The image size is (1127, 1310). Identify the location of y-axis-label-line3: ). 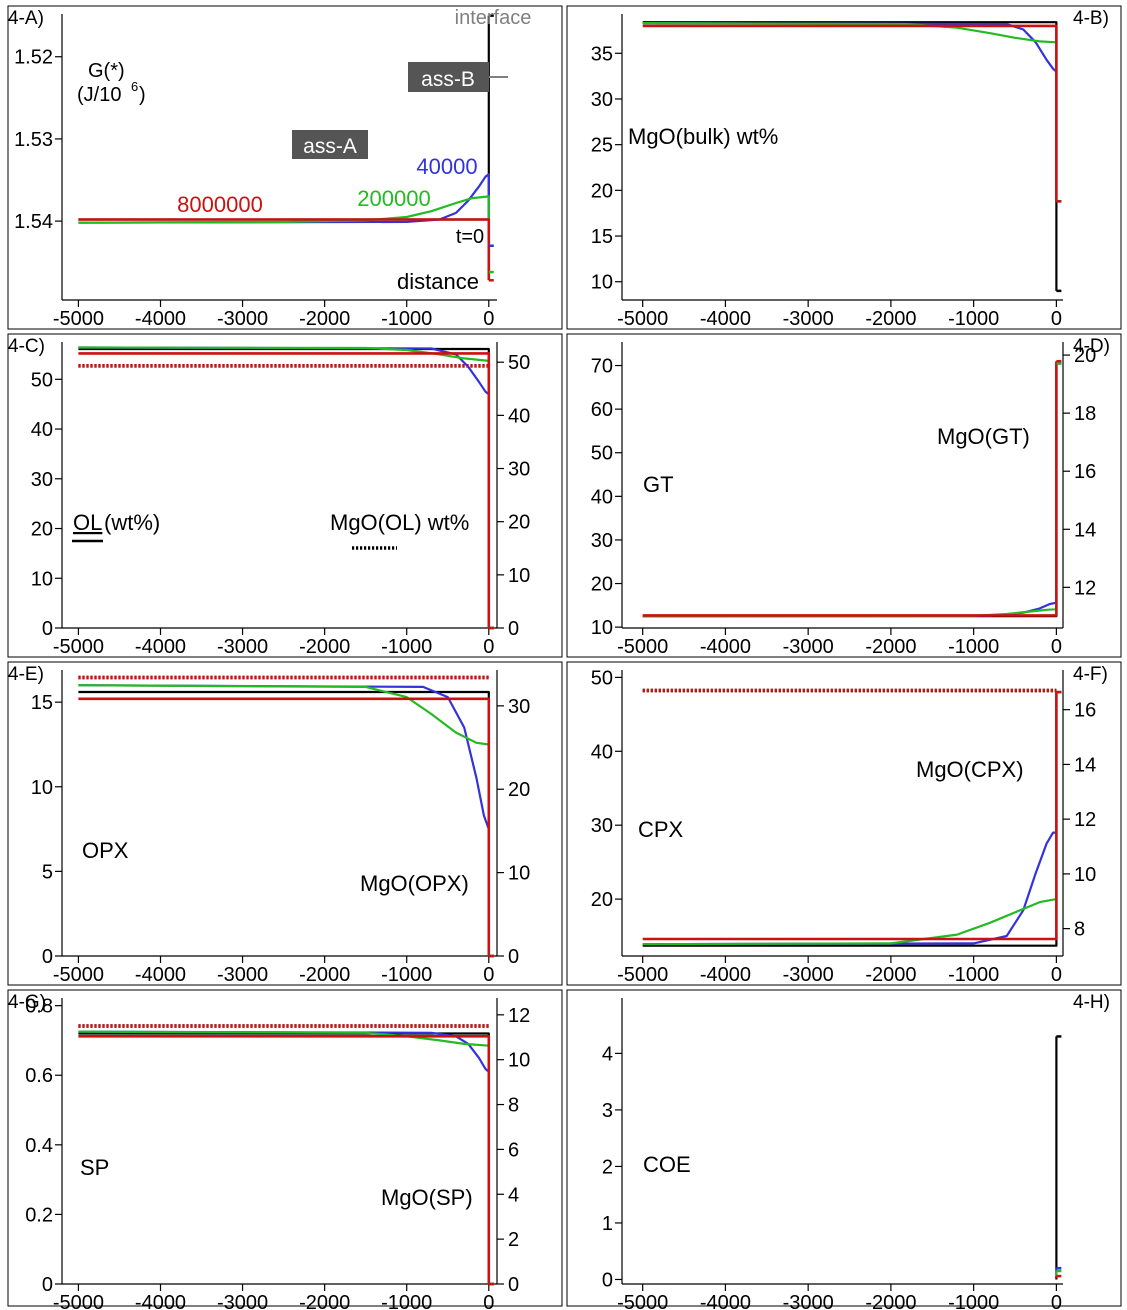
(142, 95).